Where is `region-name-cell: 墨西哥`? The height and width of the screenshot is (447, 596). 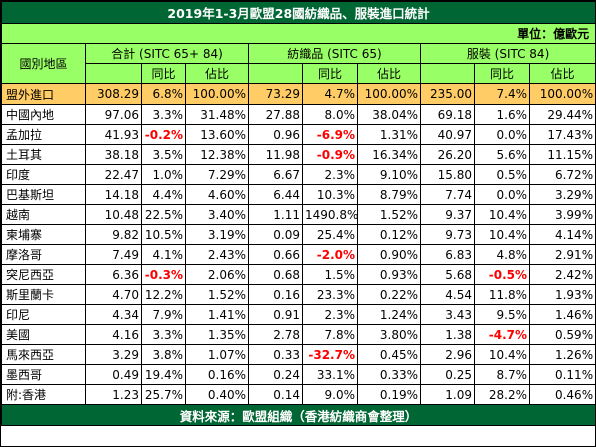 region-name-cell: 墨西哥 is located at coordinates (43, 374).